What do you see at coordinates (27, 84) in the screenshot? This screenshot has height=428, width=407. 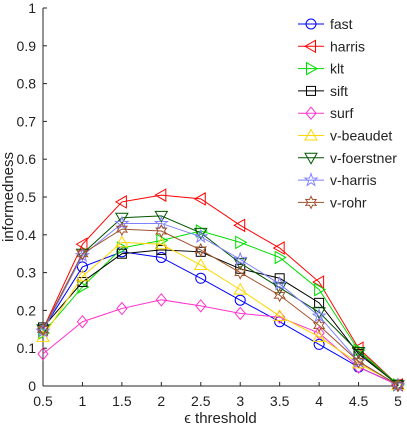 I see `y-tick-label: 0.8` at bounding box center [27, 84].